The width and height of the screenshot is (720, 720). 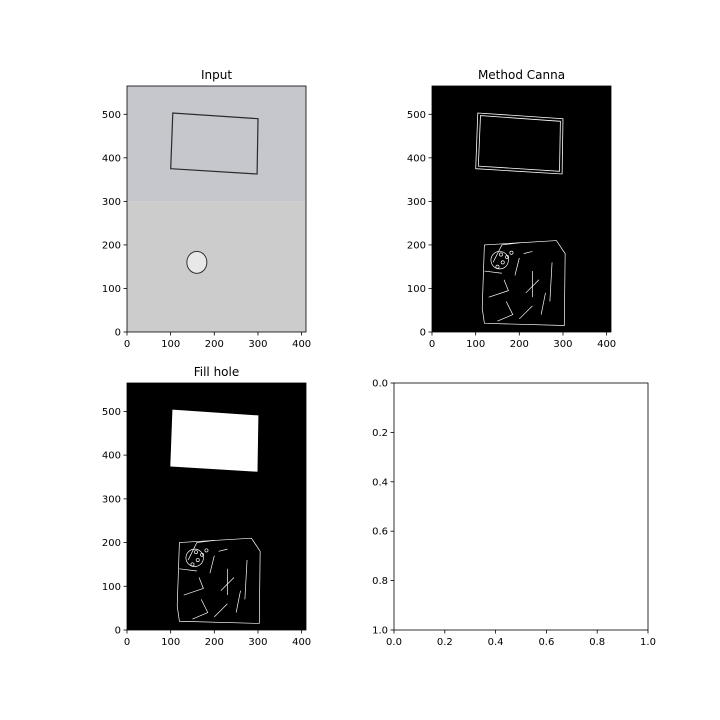 What do you see at coordinates (380, 581) in the screenshot?
I see `y-tick-label: 0.8` at bounding box center [380, 581].